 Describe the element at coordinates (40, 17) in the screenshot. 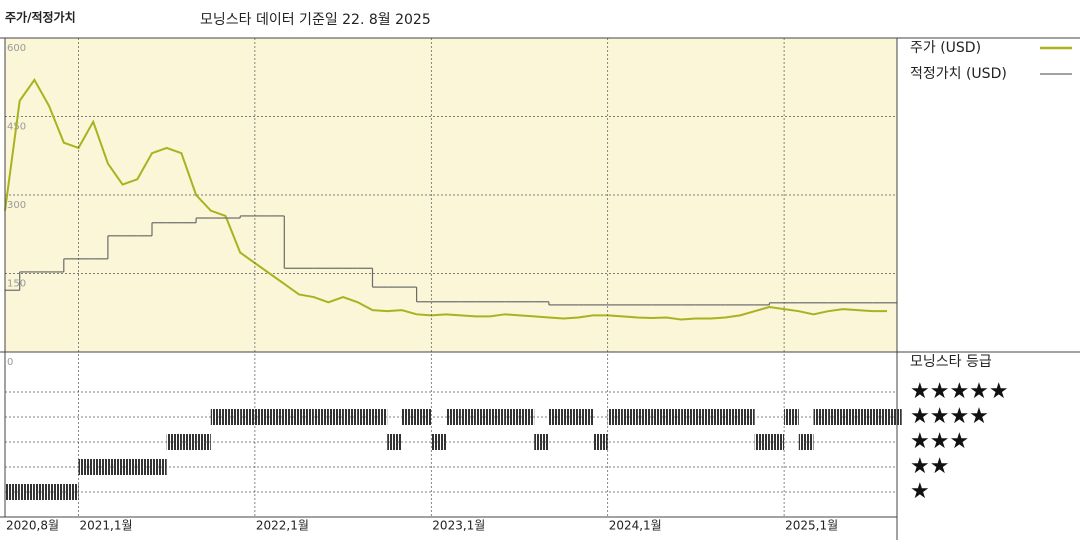

I see `chart-title: 주가/적정가치` at that location.